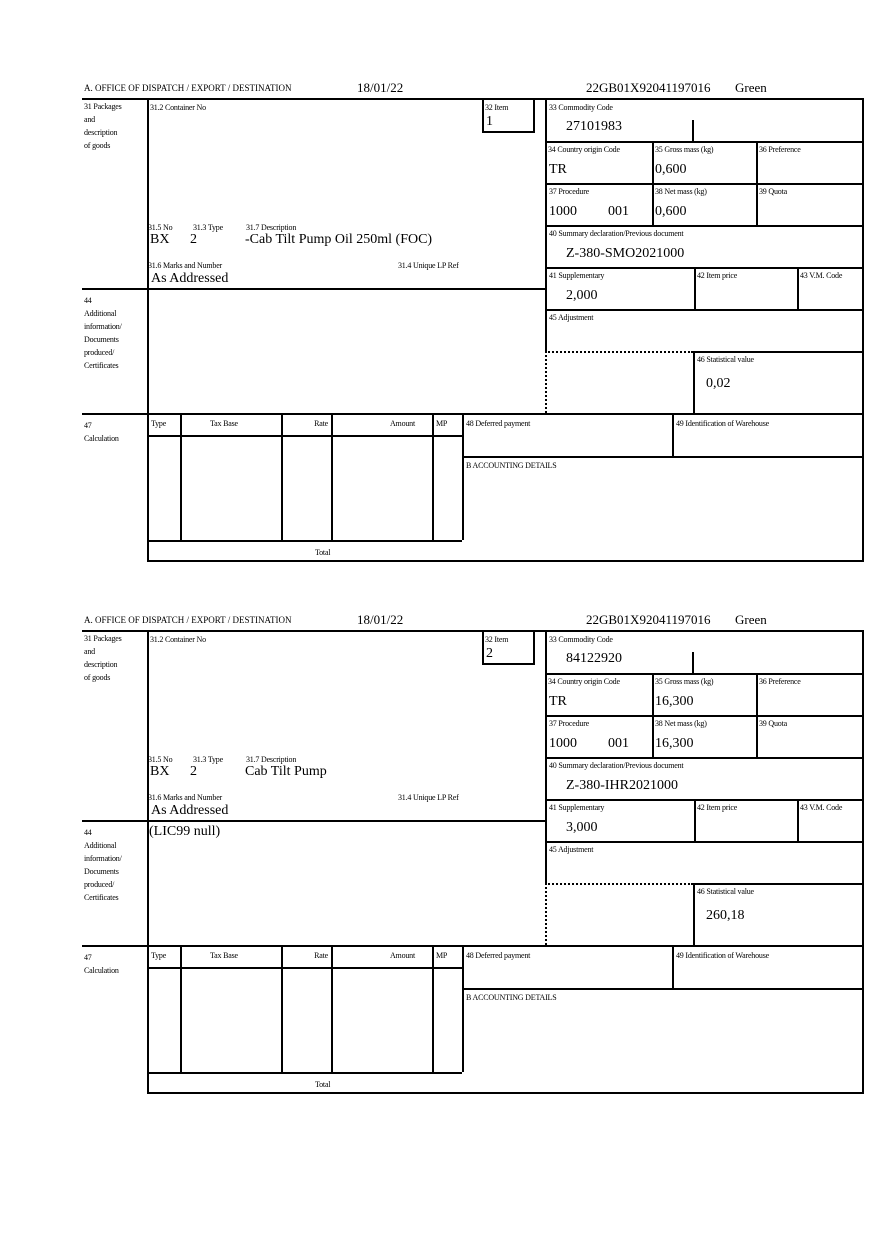 Image resolution: width=882 pixels, height=1250 pixels. What do you see at coordinates (594, 126) in the screenshot?
I see `commodity-code-value: 27101983` at bounding box center [594, 126].